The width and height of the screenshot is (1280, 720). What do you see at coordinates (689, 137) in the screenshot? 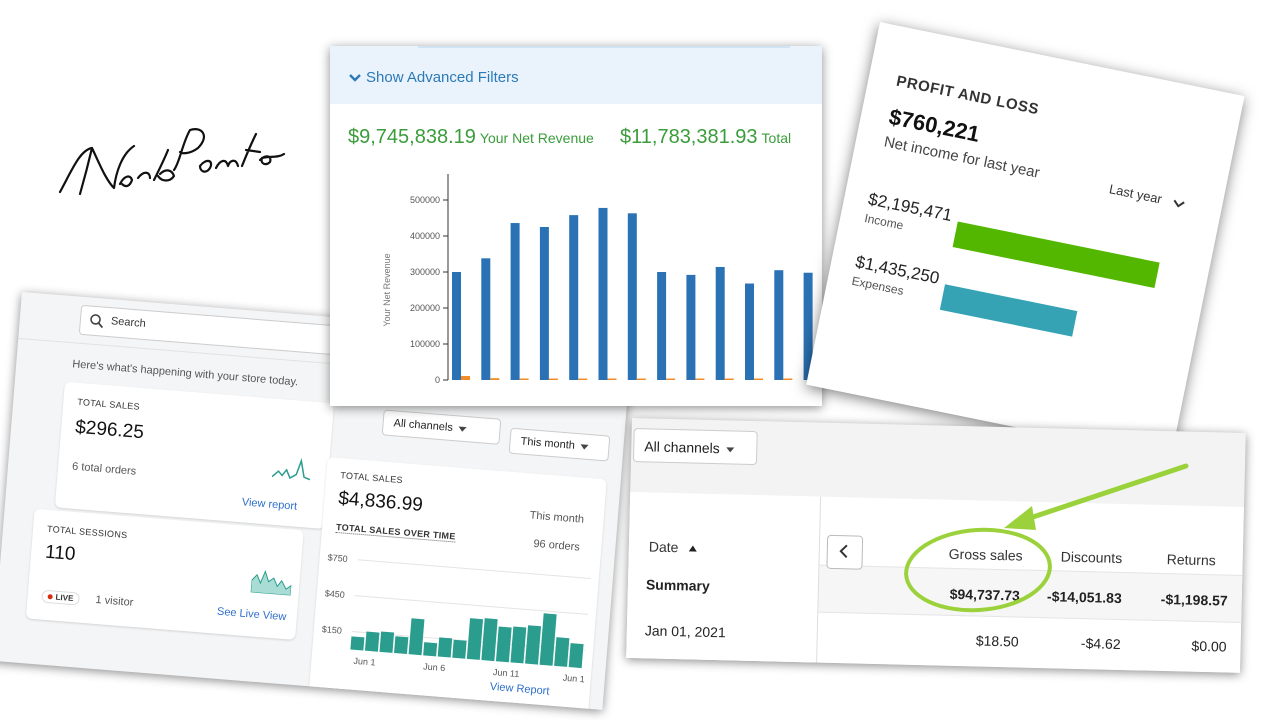
I see `total-revenue-value: $11,783,381.93` at bounding box center [689, 137].